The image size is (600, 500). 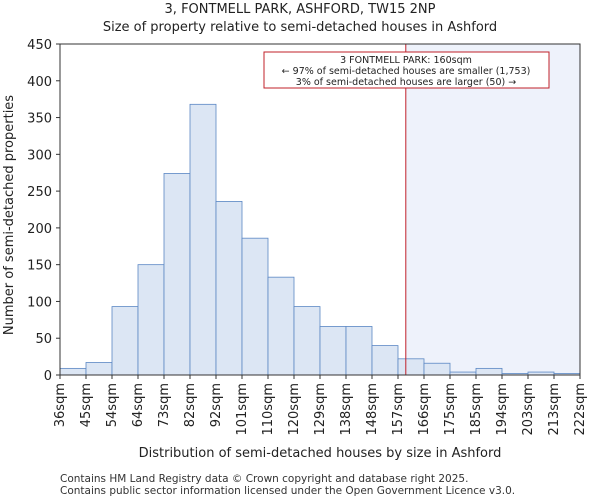 What do you see at coordinates (229, 288) in the screenshot?
I see `bar-92sqm` at bounding box center [229, 288].